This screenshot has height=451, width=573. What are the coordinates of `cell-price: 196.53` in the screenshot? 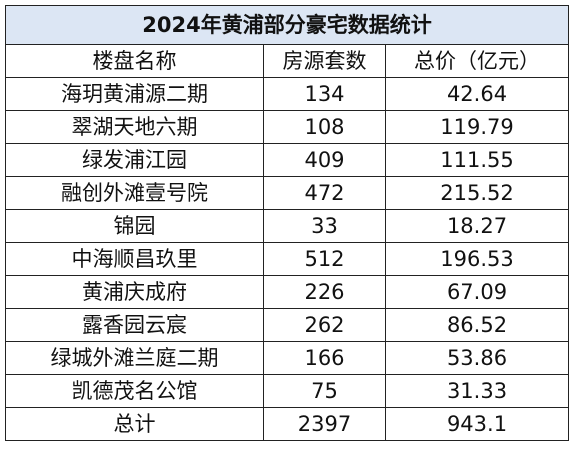 It's located at (477, 259).